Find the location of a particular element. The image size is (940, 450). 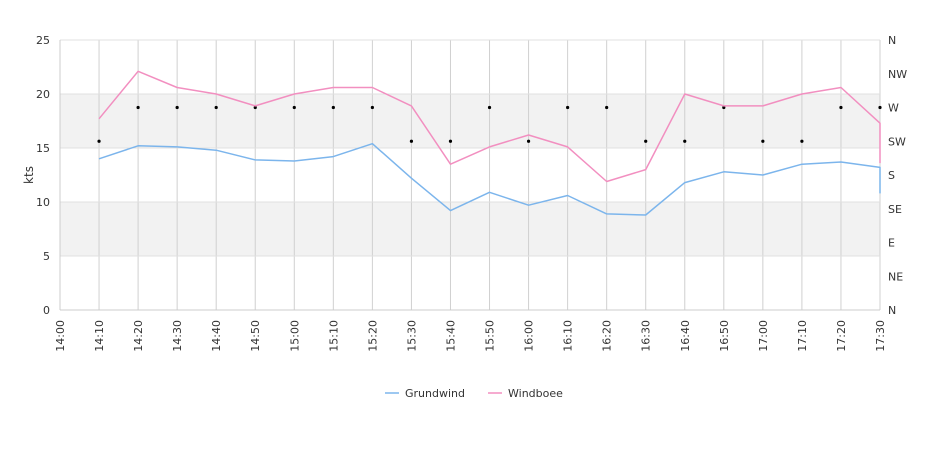

legend: Grundwind Windboee is located at coordinates (474, 393).